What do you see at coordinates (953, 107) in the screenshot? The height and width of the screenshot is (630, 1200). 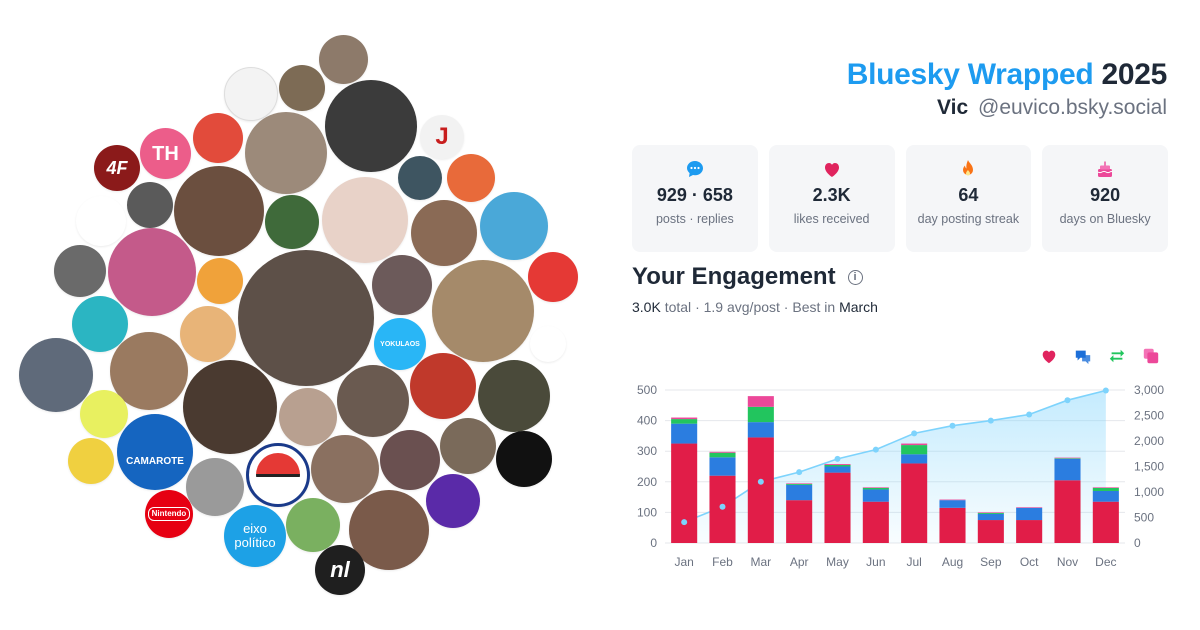 I see `display-name: Vic` at bounding box center [953, 107].